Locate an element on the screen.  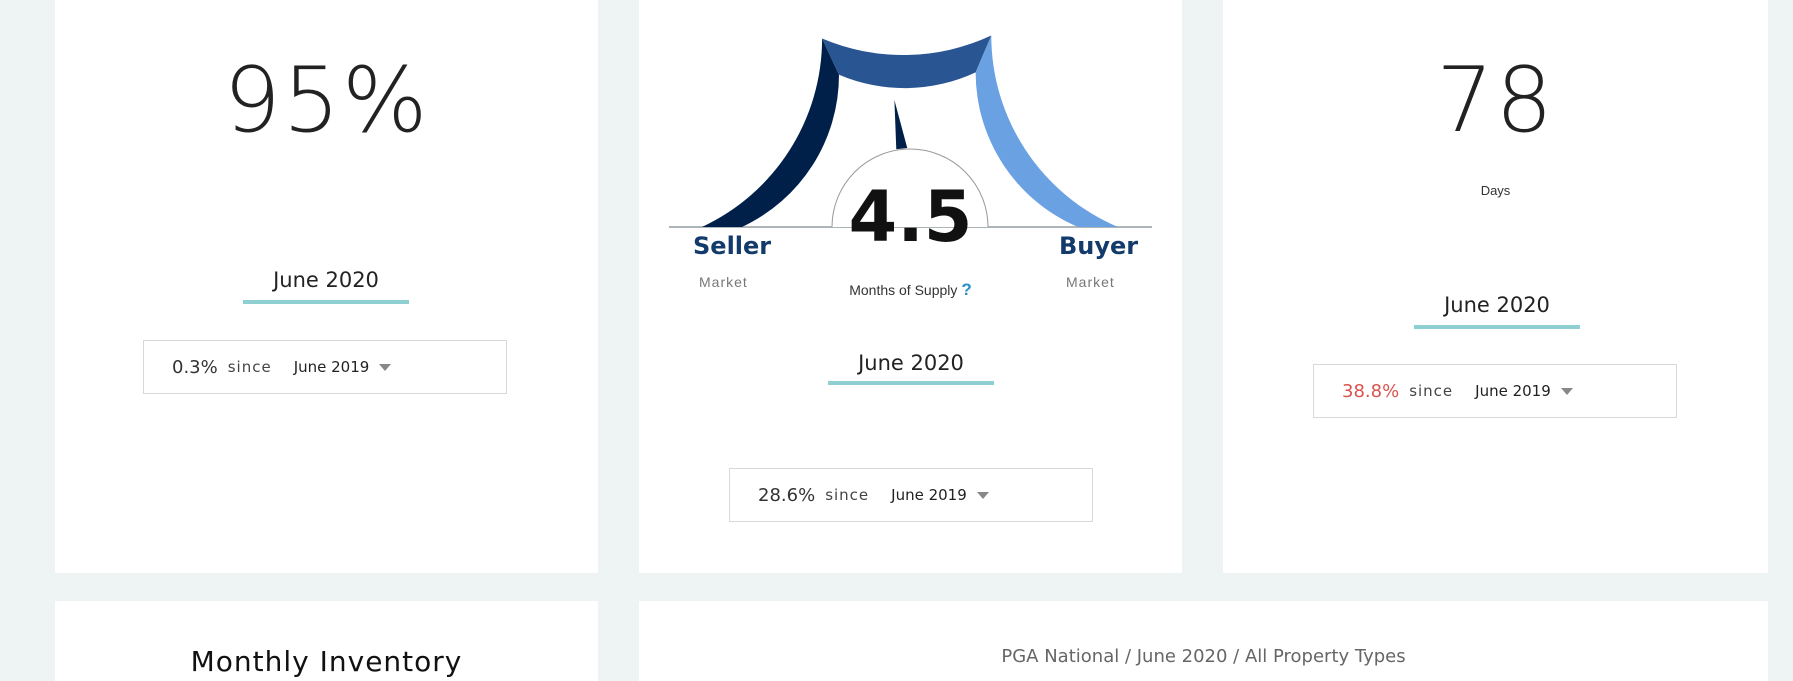
help-icon: ? is located at coordinates (966, 289).